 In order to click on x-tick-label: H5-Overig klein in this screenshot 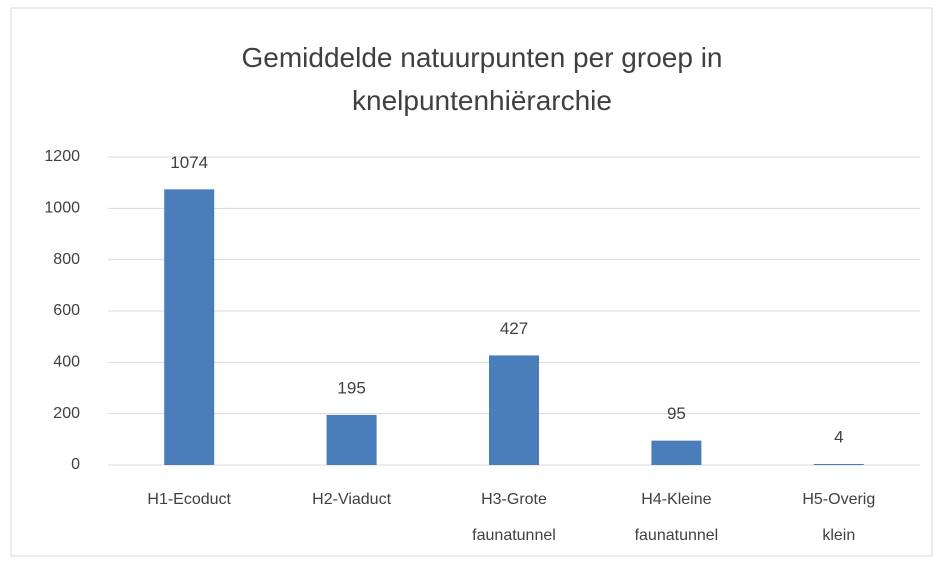, I will do `click(838, 517)`.